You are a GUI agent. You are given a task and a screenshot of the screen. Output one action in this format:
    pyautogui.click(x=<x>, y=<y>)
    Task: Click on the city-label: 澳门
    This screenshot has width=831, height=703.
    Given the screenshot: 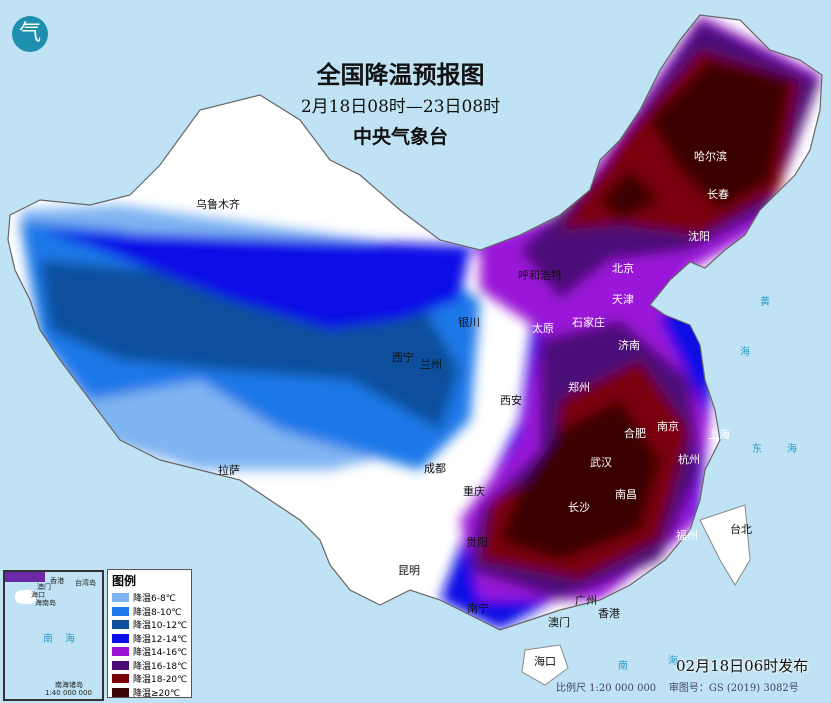 What is the action you would take?
    pyautogui.click(x=559, y=622)
    